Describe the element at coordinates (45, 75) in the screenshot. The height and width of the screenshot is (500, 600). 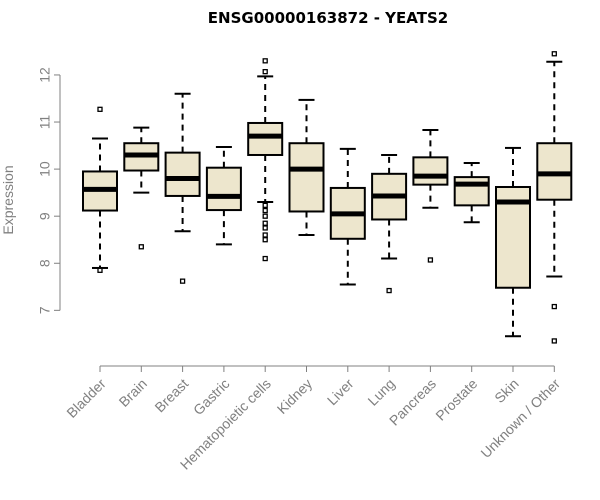
I see `y-tick-label: 12` at that location.